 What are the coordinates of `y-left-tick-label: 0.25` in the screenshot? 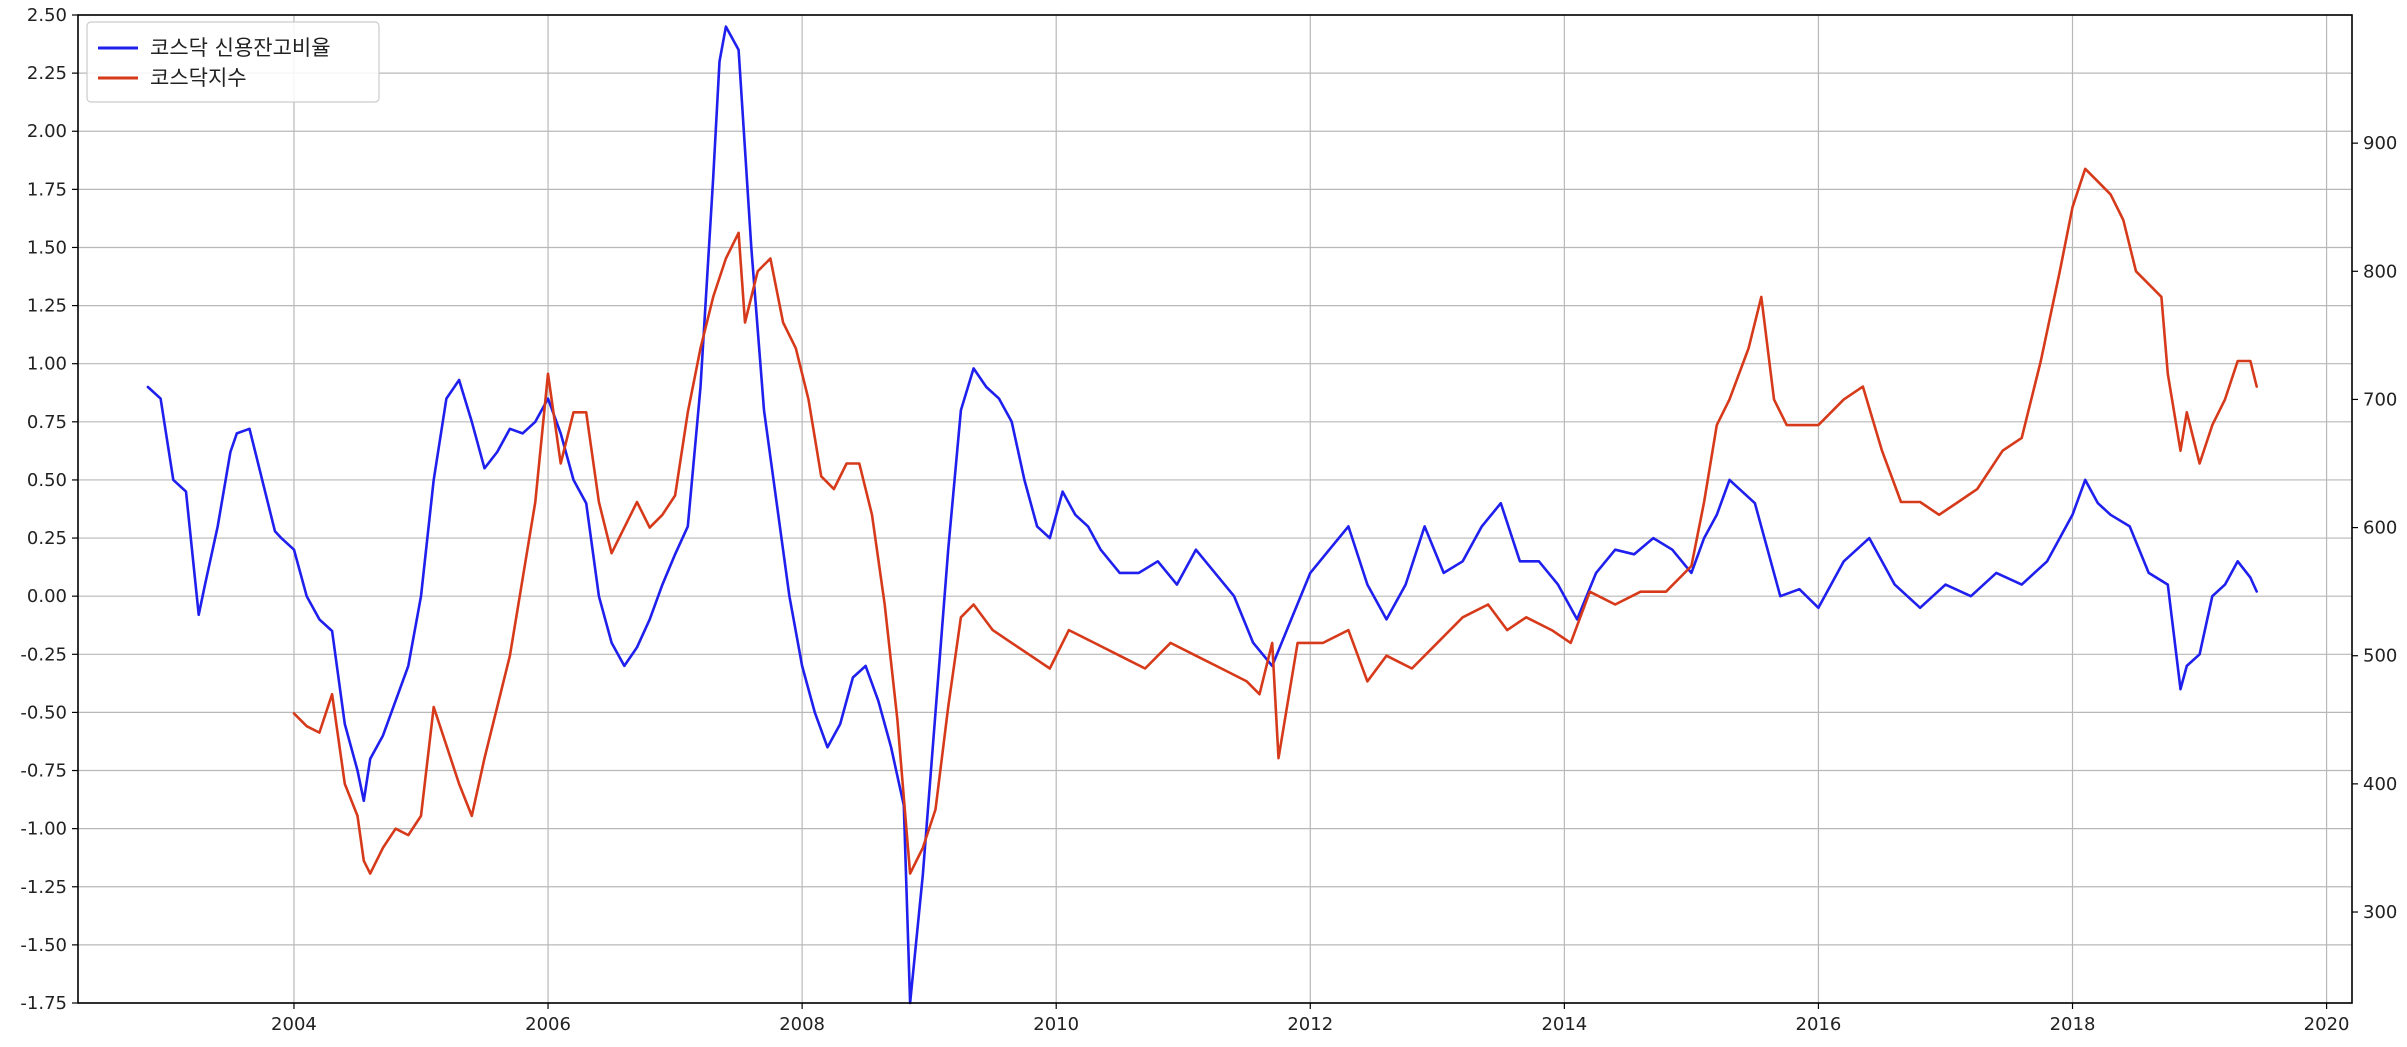 It's located at (47, 538).